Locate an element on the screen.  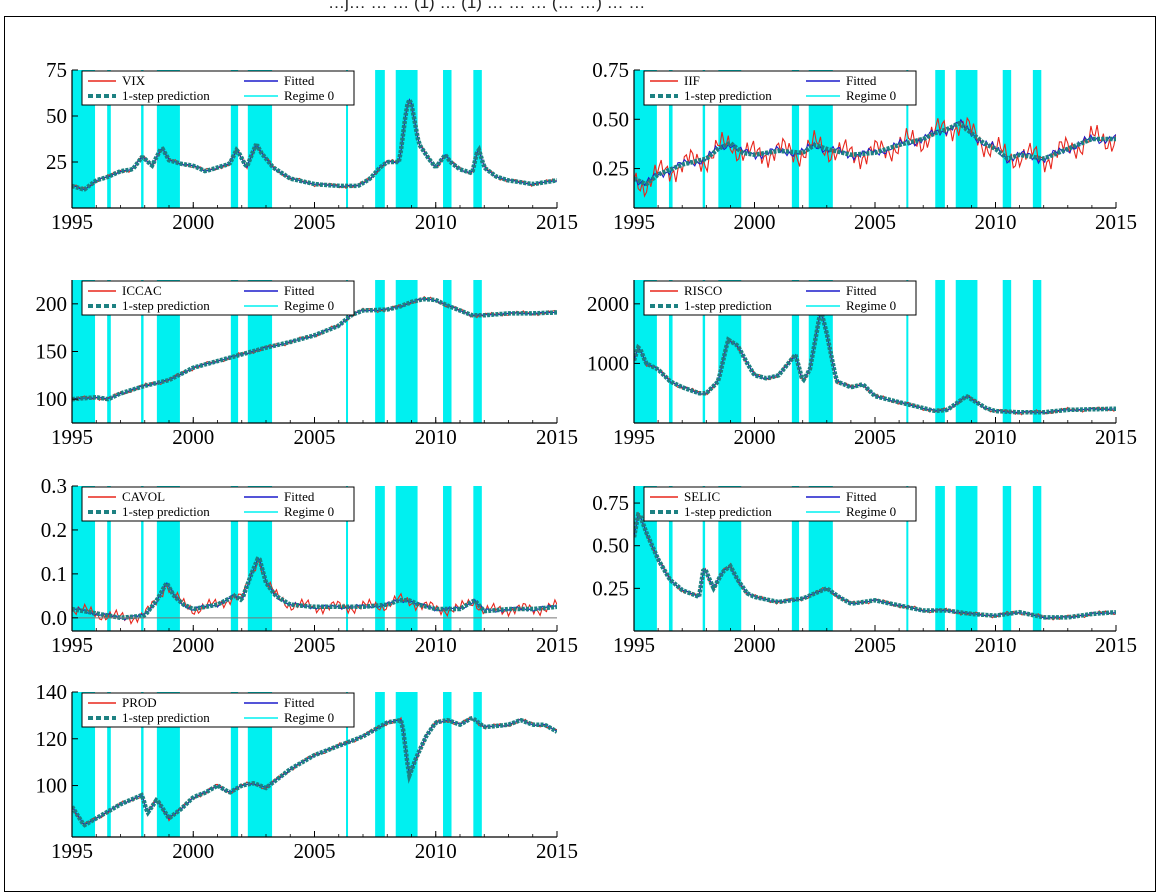
y-tick-label: 0.25 is located at coordinates (610, 588).